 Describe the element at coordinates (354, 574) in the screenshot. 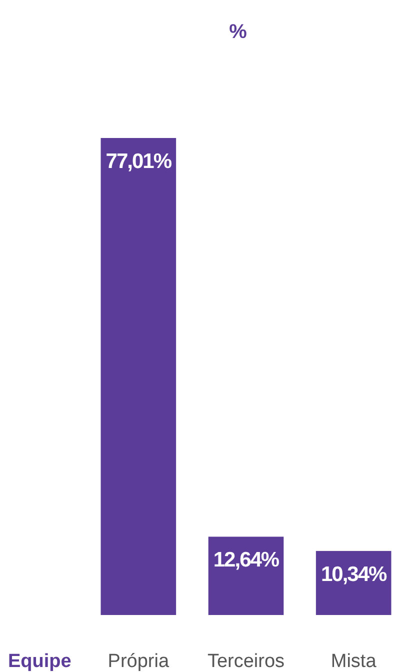

I see `data-label: 10,34%` at that location.